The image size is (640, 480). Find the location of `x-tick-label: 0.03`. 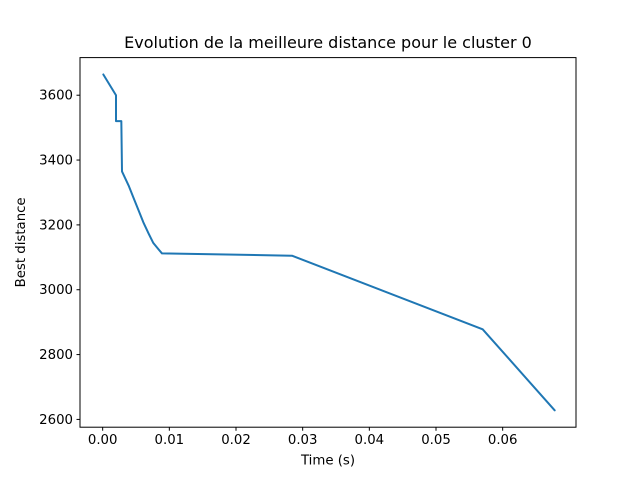

x-tick-label: 0.03 is located at coordinates (303, 440).